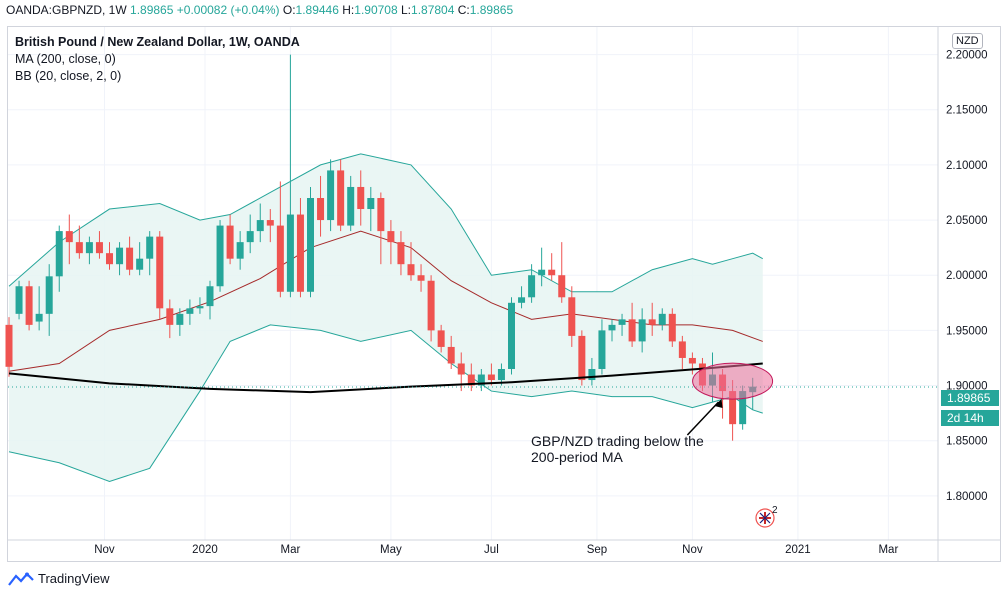 The width and height of the screenshot is (1005, 598). What do you see at coordinates (289, 10) in the screenshot?
I see `open-label: O:` at bounding box center [289, 10].